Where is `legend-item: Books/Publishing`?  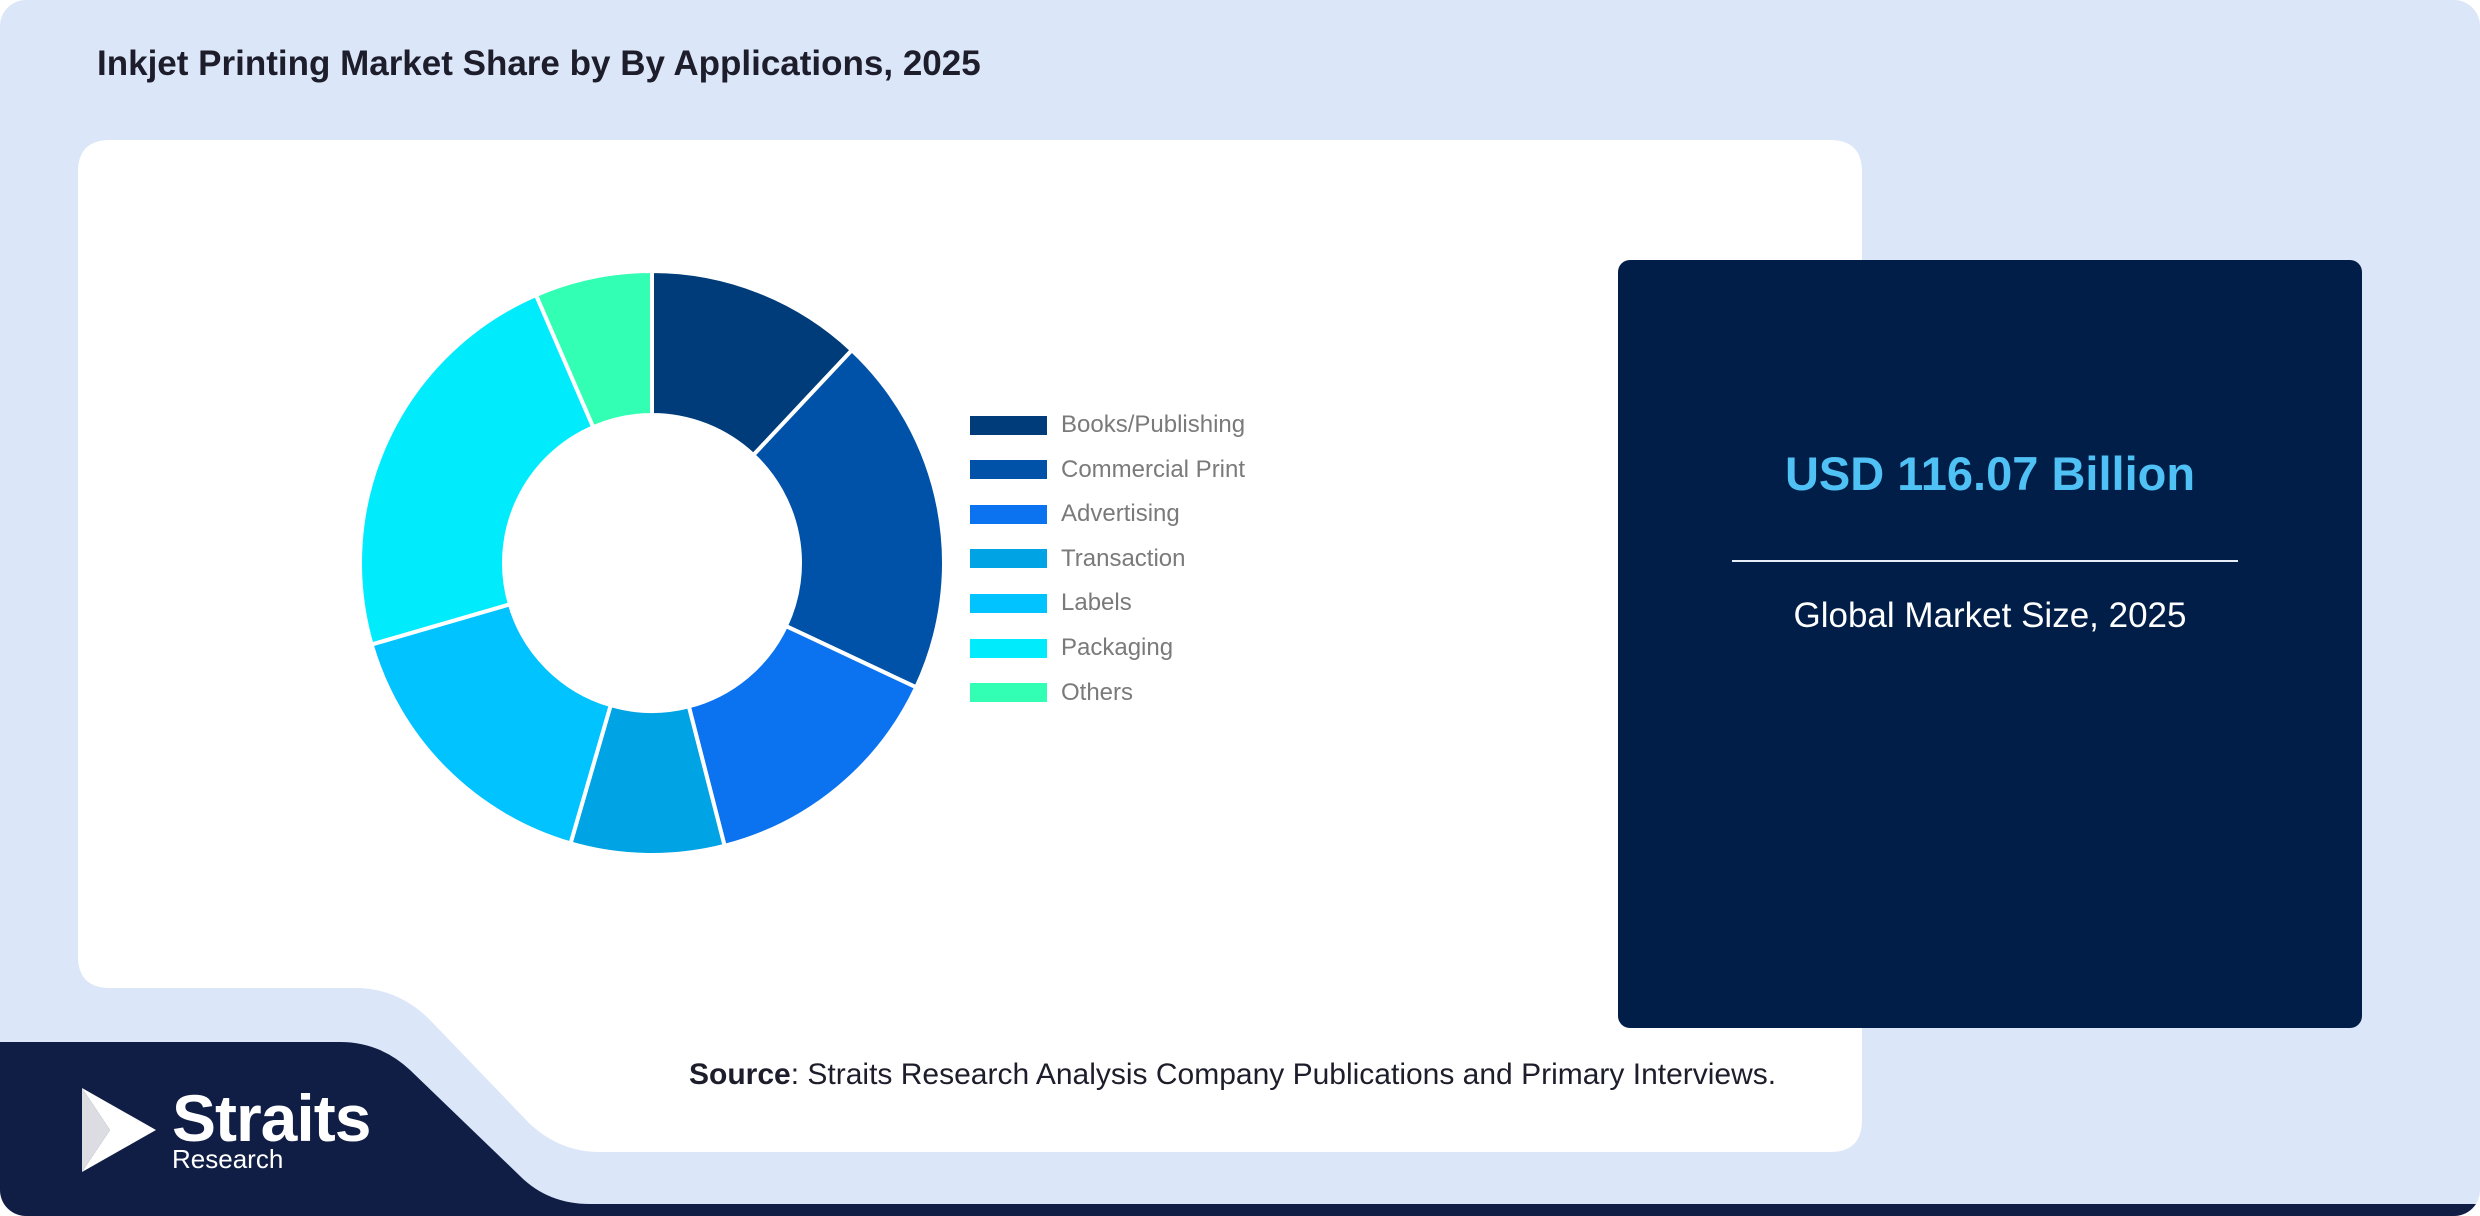 legend-item: Books/Publishing is located at coordinates (1107, 425).